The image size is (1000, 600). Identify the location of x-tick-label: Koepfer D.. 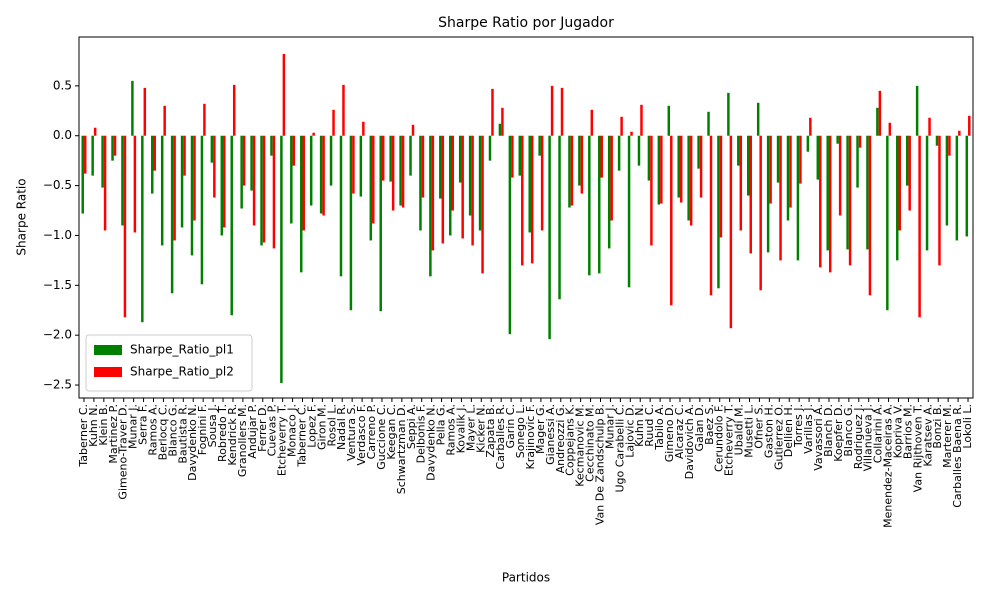
(838, 433).